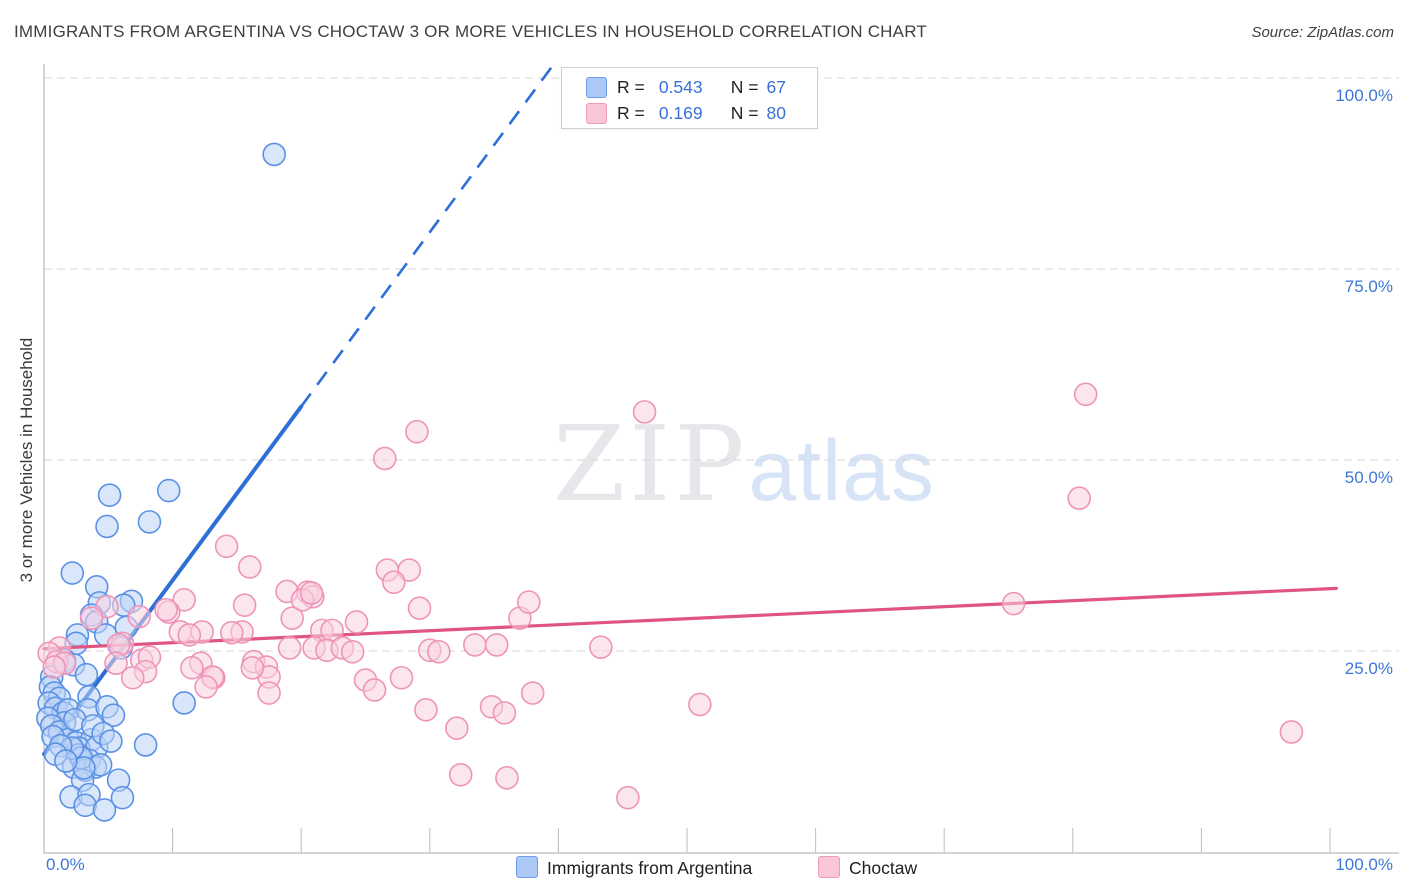 This screenshot has width=1406, height=892. What do you see at coordinates (427, 236) in the screenshot?
I see `trend-line-extension-argentina` at bounding box center [427, 236].